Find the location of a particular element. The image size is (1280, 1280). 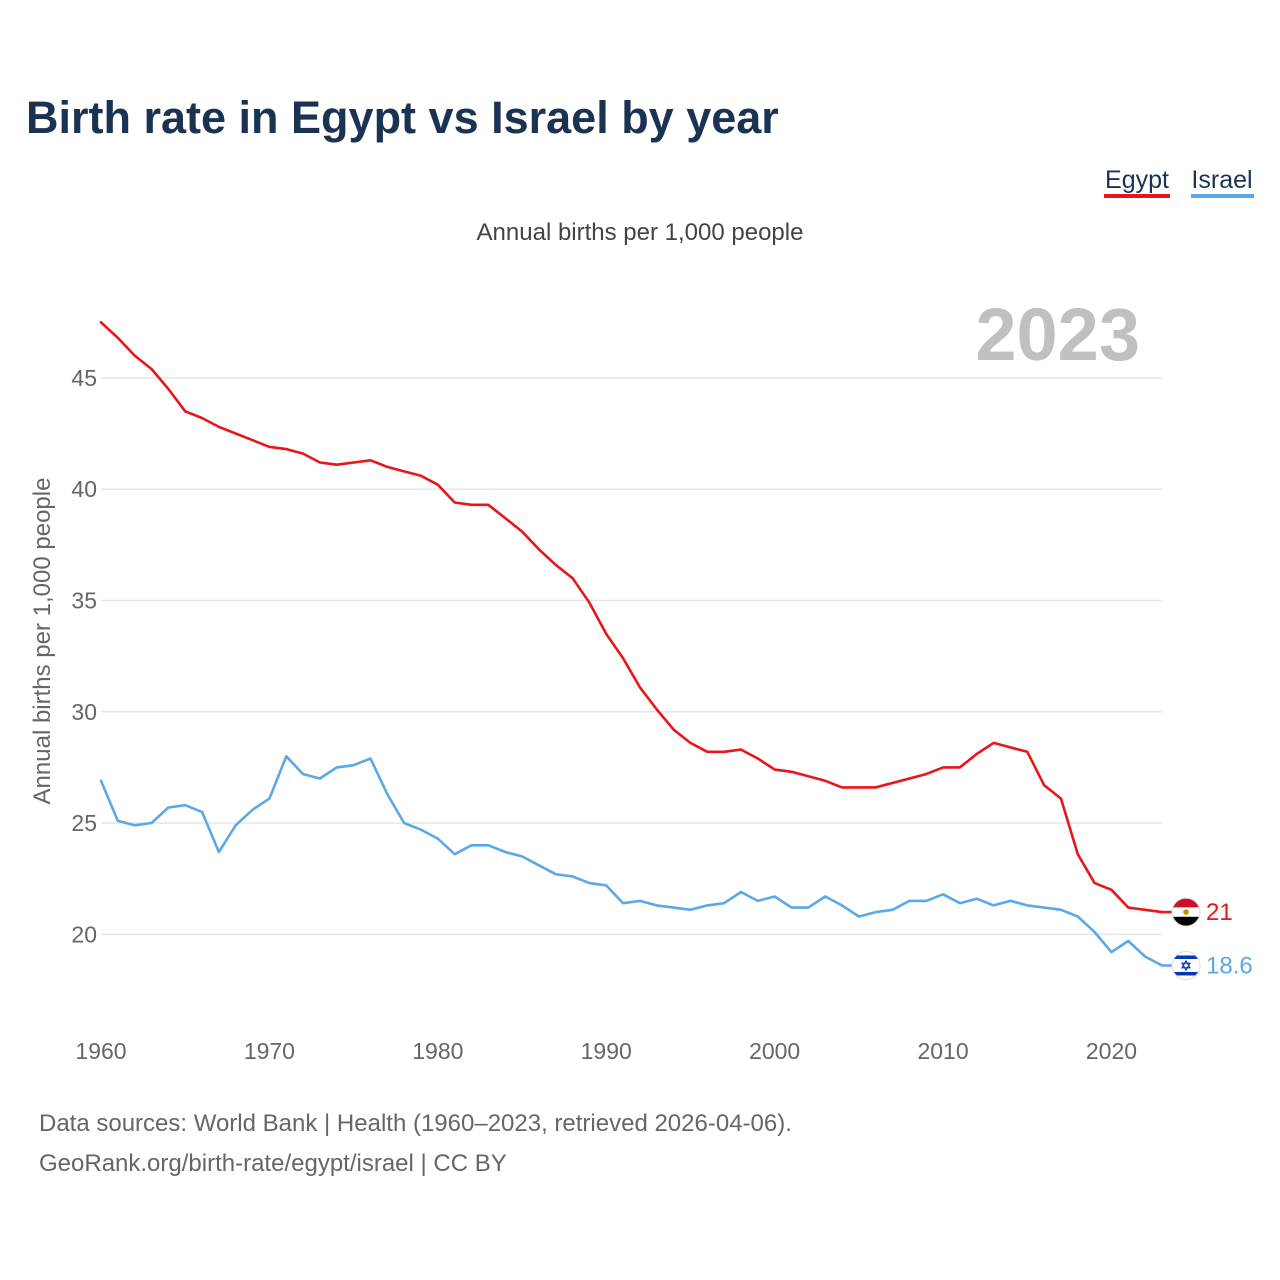

end-value-label-israel: 18.6 is located at coordinates (1229, 965).